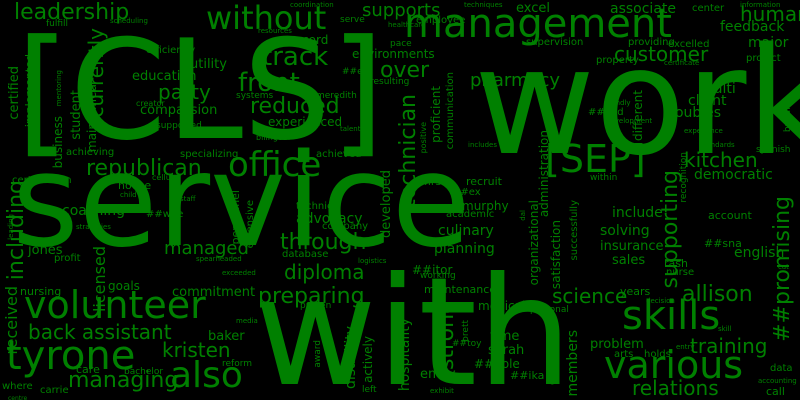 The height and width of the screenshot is (400, 800). What do you see at coordinates (703, 131) in the screenshot?
I see `word-experience: experience` at bounding box center [703, 131].